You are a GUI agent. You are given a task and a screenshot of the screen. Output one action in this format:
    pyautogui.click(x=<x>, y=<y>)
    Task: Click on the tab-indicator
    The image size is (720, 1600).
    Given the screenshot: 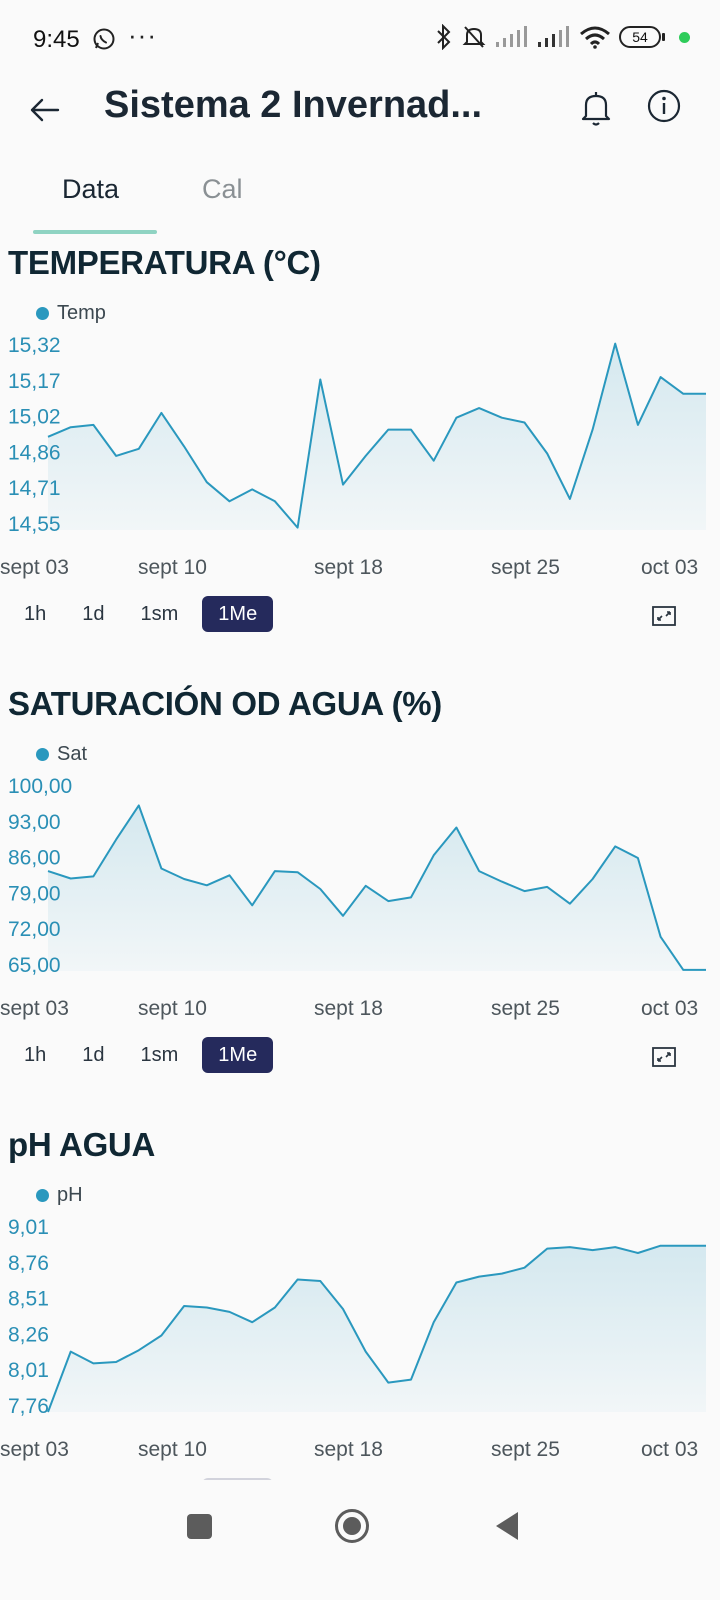 What is the action you would take?
    pyautogui.click(x=95, y=232)
    